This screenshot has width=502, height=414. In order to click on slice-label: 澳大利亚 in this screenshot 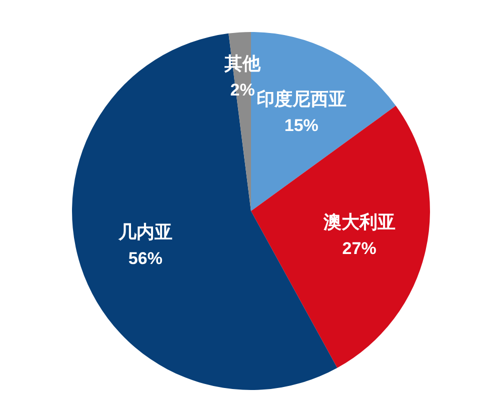, I will do `click(359, 222)`.